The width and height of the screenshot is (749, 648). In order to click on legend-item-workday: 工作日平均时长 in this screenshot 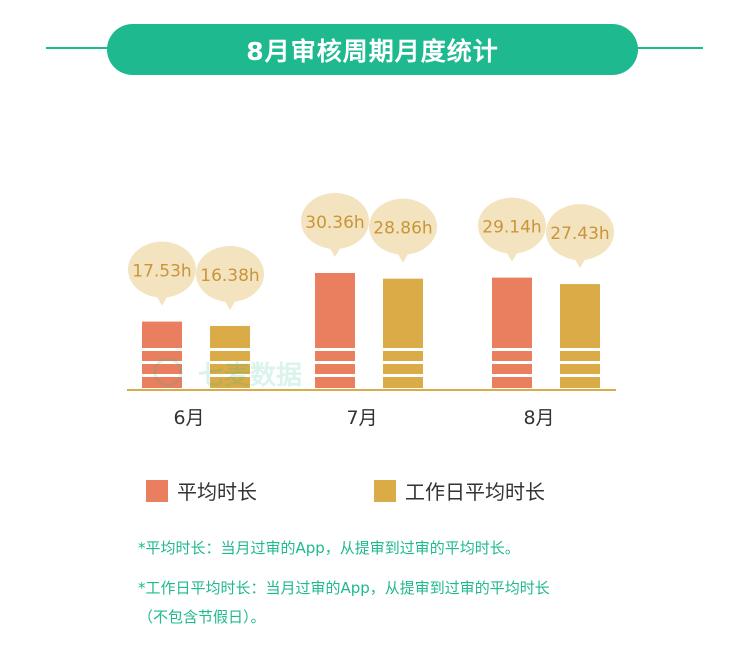, I will do `click(459, 490)`.